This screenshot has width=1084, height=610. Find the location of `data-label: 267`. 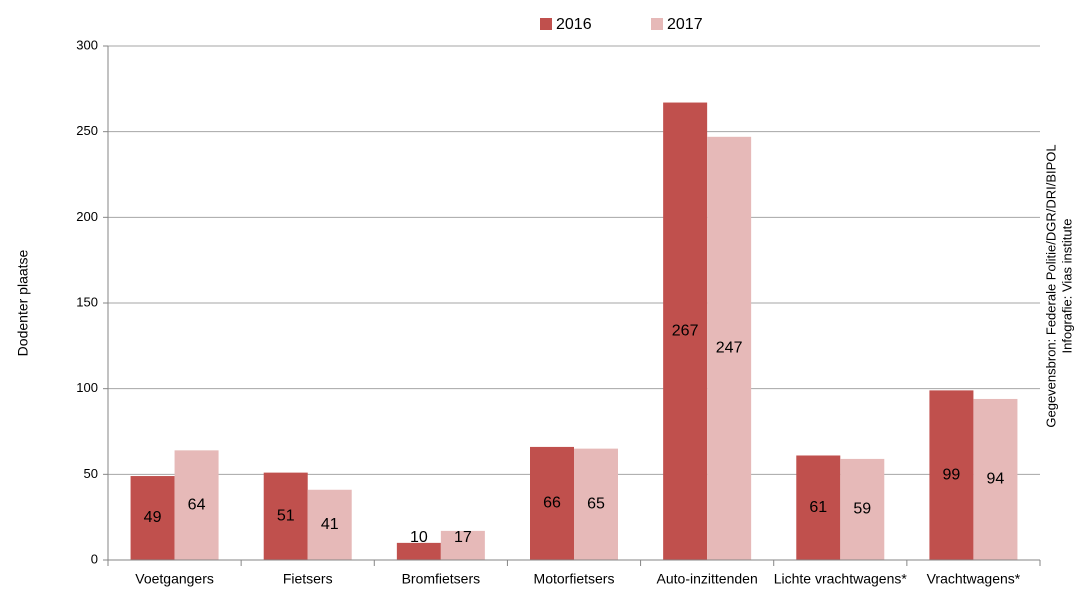

data-label: 267 is located at coordinates (685, 330).